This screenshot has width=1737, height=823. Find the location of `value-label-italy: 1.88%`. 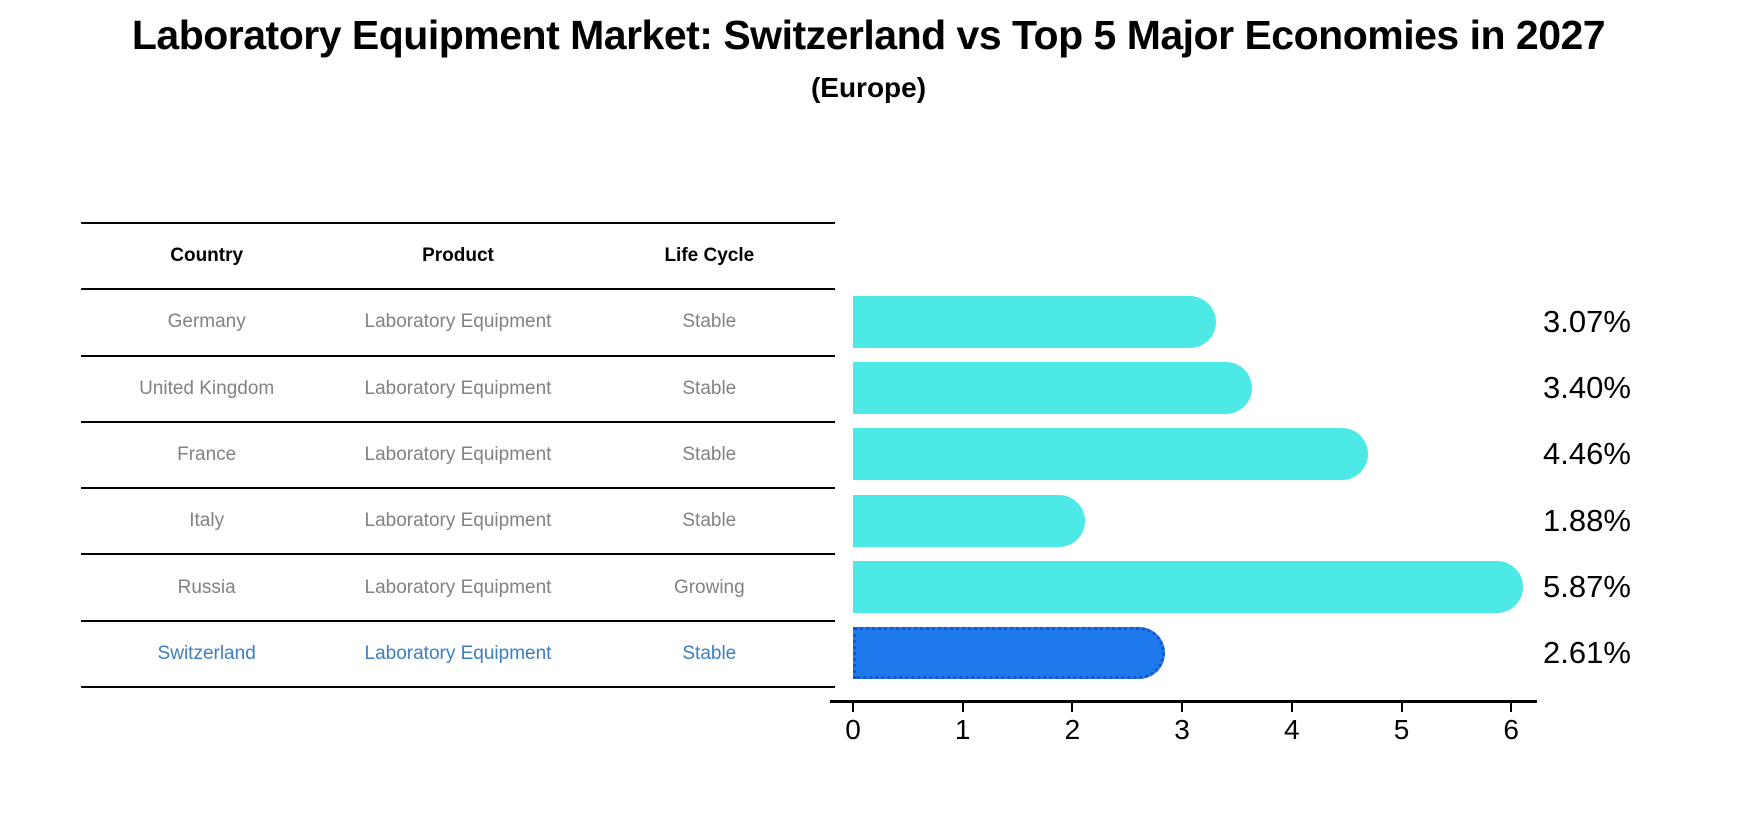

value-label-italy: 1.88% is located at coordinates (1587, 520).